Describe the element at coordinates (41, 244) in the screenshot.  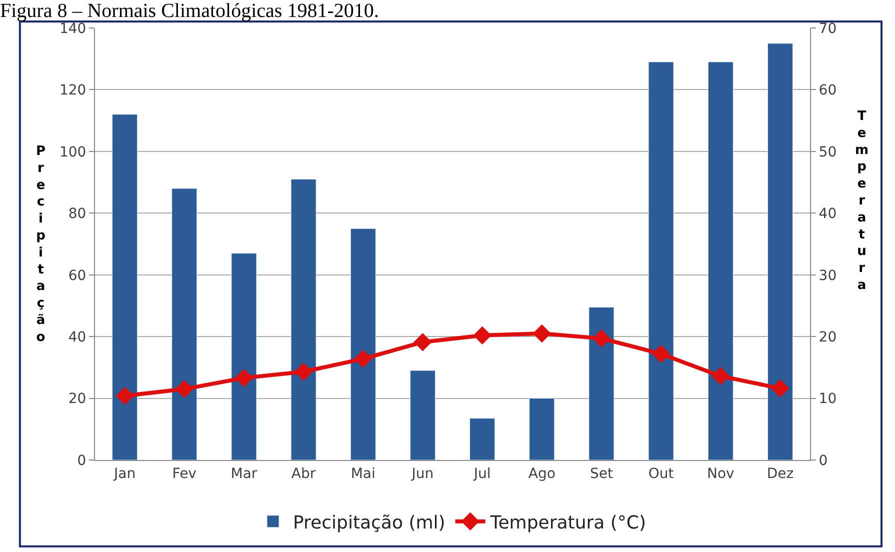
I see `text: Precipitação` at that location.